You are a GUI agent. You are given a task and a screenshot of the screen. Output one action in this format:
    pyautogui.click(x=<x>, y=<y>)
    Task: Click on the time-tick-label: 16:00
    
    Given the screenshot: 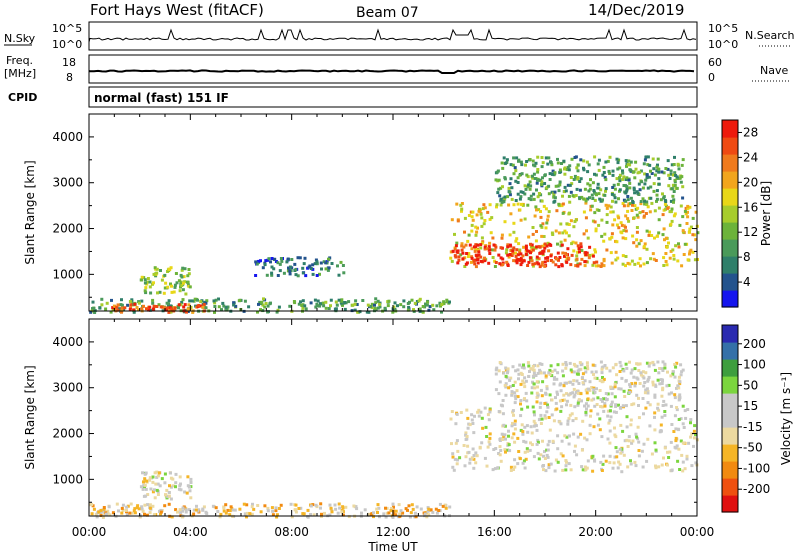 What is the action you would take?
    pyautogui.click(x=494, y=532)
    